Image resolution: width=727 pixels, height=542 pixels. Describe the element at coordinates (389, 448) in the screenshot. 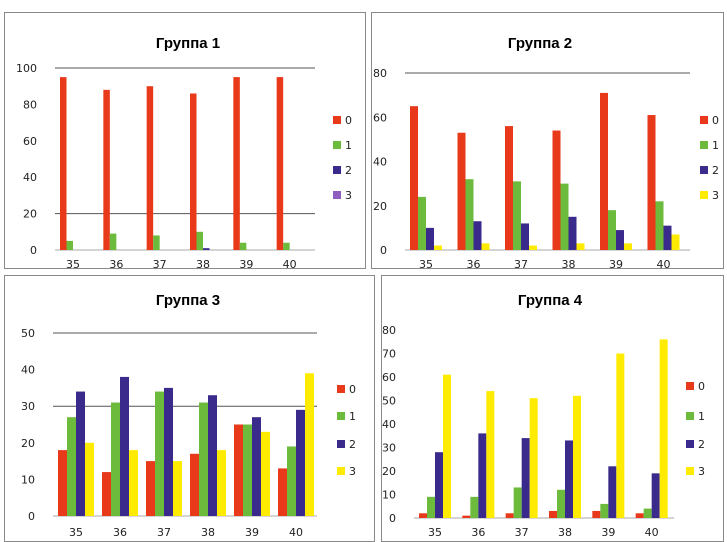

I see `y-tick-label: 30` at that location.